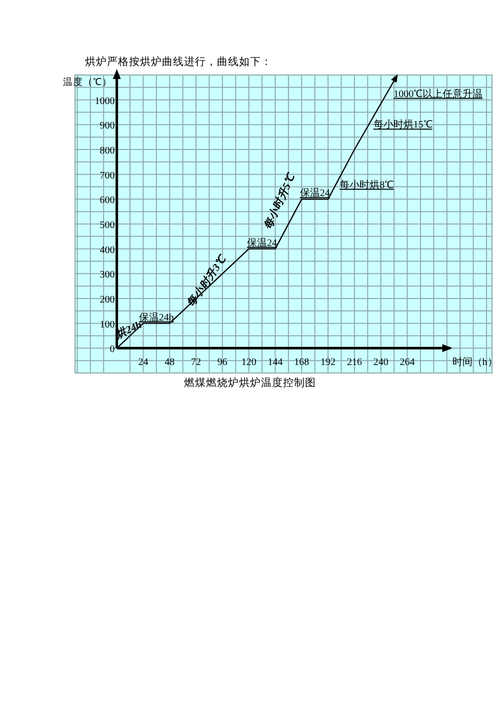  Describe the element at coordinates (107, 126) in the screenshot. I see `y-tick-label: 900` at that location.